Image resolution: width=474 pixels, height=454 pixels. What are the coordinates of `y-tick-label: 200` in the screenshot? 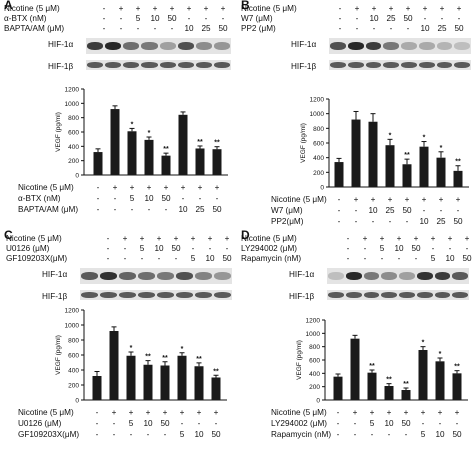 It's located at (73, 386).